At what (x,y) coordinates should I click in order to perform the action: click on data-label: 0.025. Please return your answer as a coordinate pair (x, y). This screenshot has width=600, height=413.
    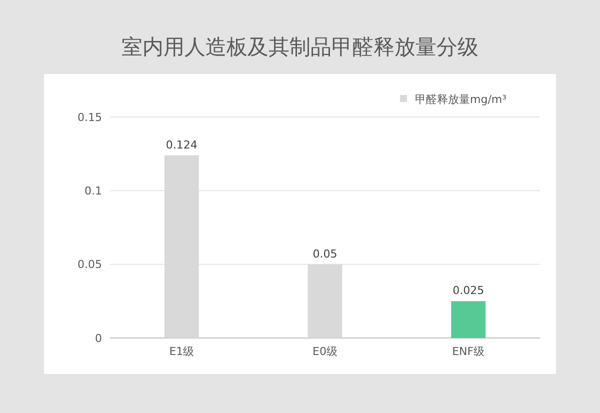
    Looking at the image, I should click on (468, 291).